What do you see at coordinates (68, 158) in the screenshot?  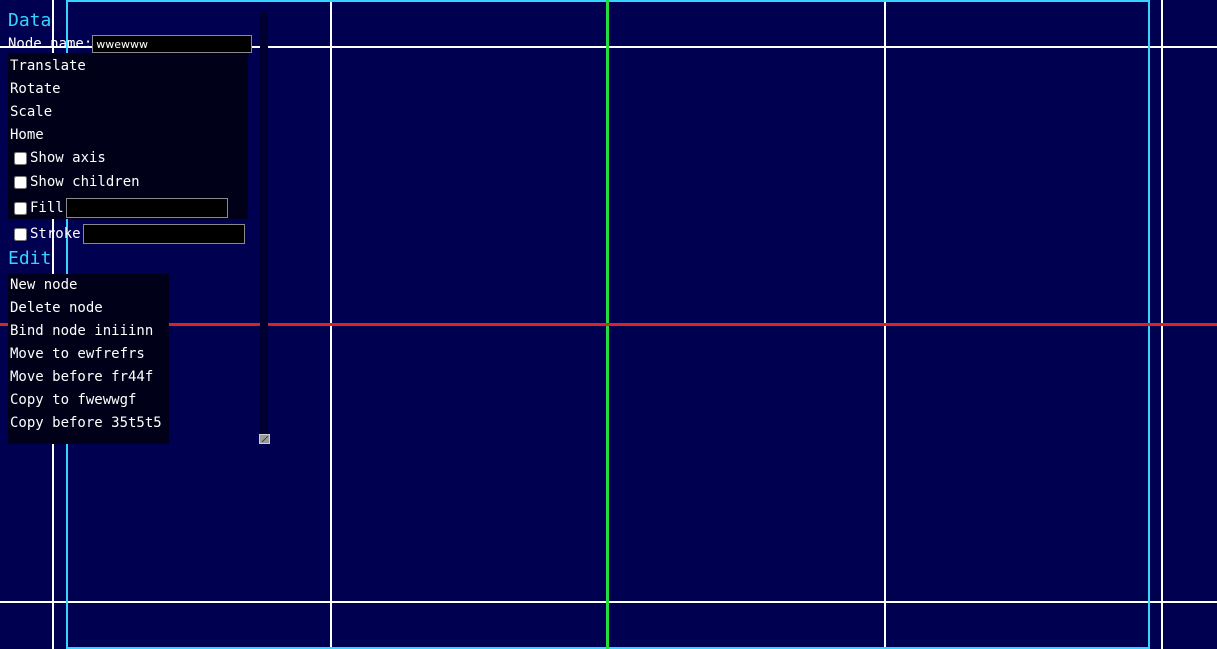 I see `show-axis-label: Show axis` at bounding box center [68, 158].